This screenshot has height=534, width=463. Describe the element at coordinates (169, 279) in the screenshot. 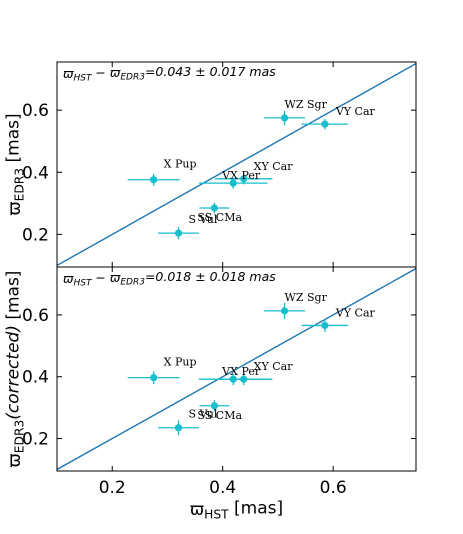

I see `panel-annotation: ϖHST − ϖEDR3=0.018 ± 0.018 mas` at that location.